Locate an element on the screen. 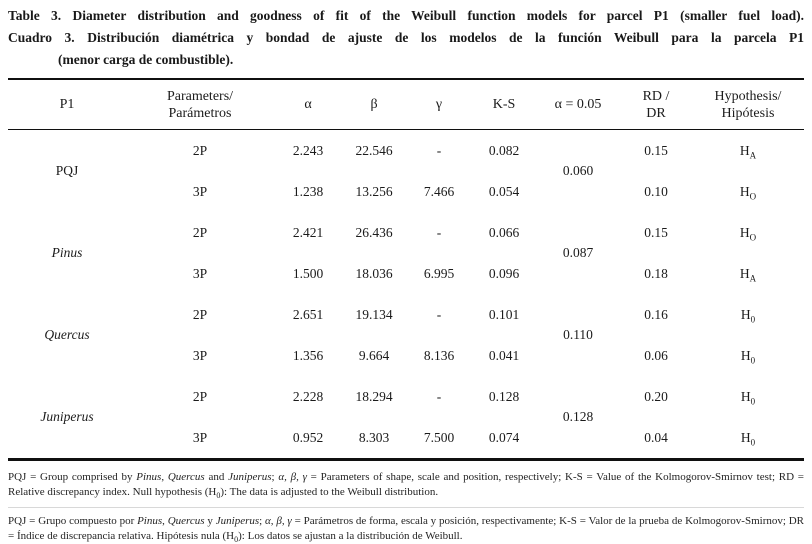 The height and width of the screenshot is (544, 812). footnote-text: PQJ = Group comprised by is located at coordinates (72, 477).